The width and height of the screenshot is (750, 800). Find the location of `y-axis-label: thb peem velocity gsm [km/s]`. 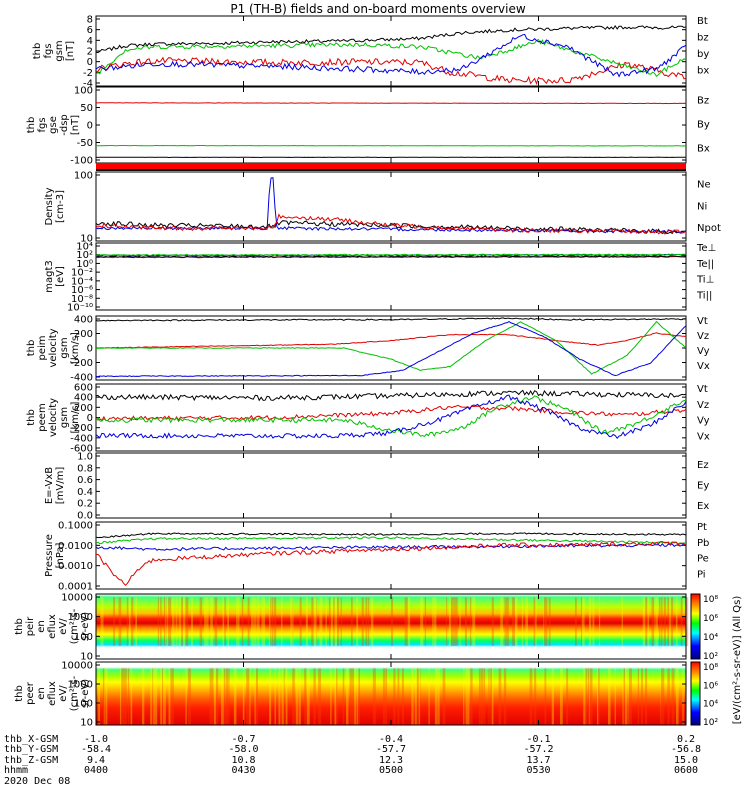

y-axis-label: thb peem velocity gsm [km/s] is located at coordinates (53, 417).